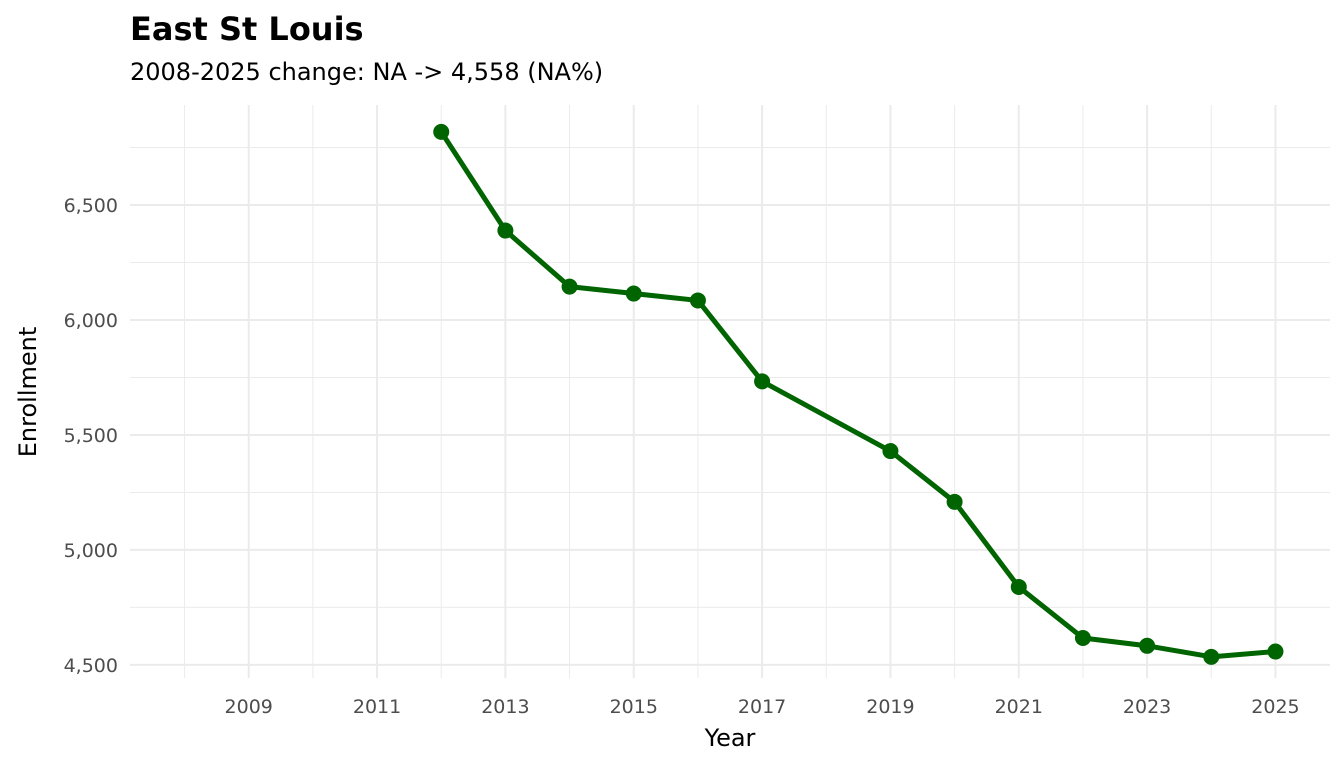  Describe the element at coordinates (249, 707) in the screenshot. I see `x-tick-label: 2009` at that location.